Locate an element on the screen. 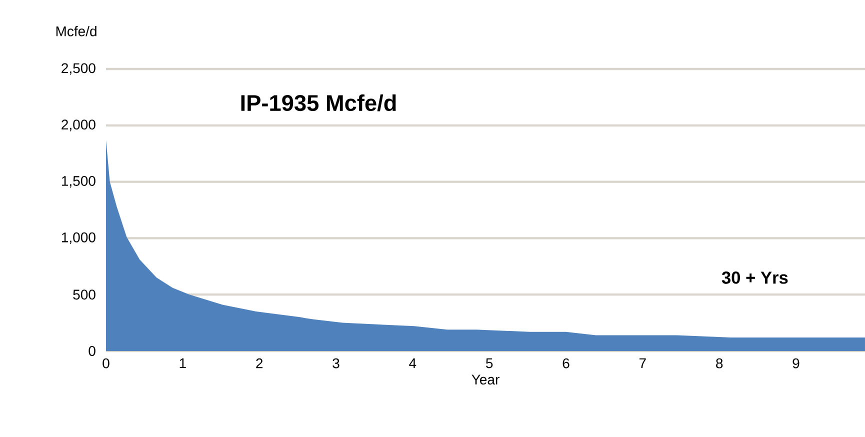 Image resolution: width=865 pixels, height=437 pixels. x-tick-label: 1 is located at coordinates (183, 363).